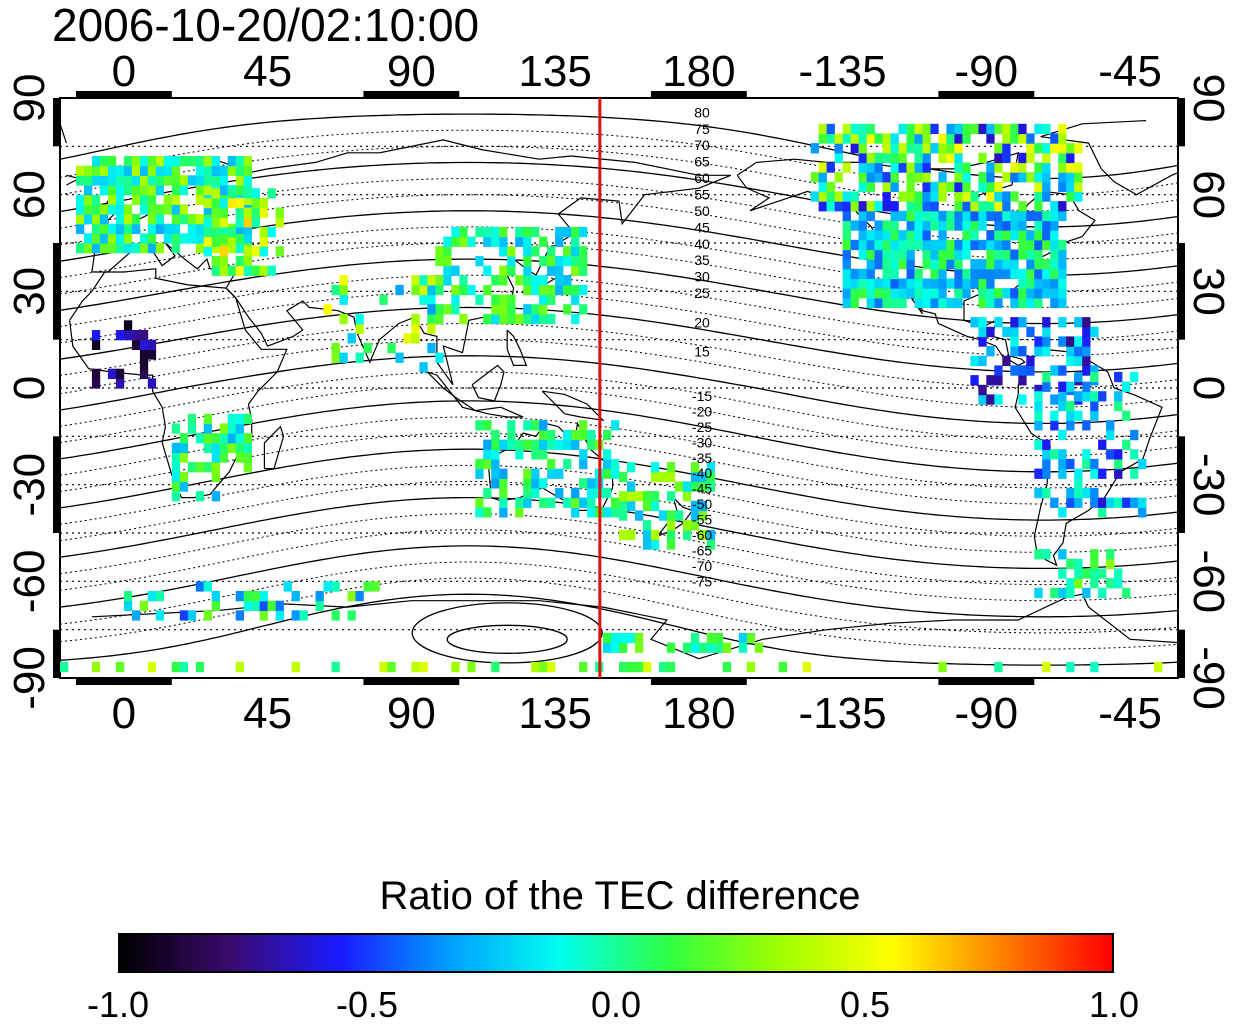 This screenshot has height=1025, width=1240. Describe the element at coordinates (702, 277) in the screenshot. I see `contour-label-north: 30` at that location.